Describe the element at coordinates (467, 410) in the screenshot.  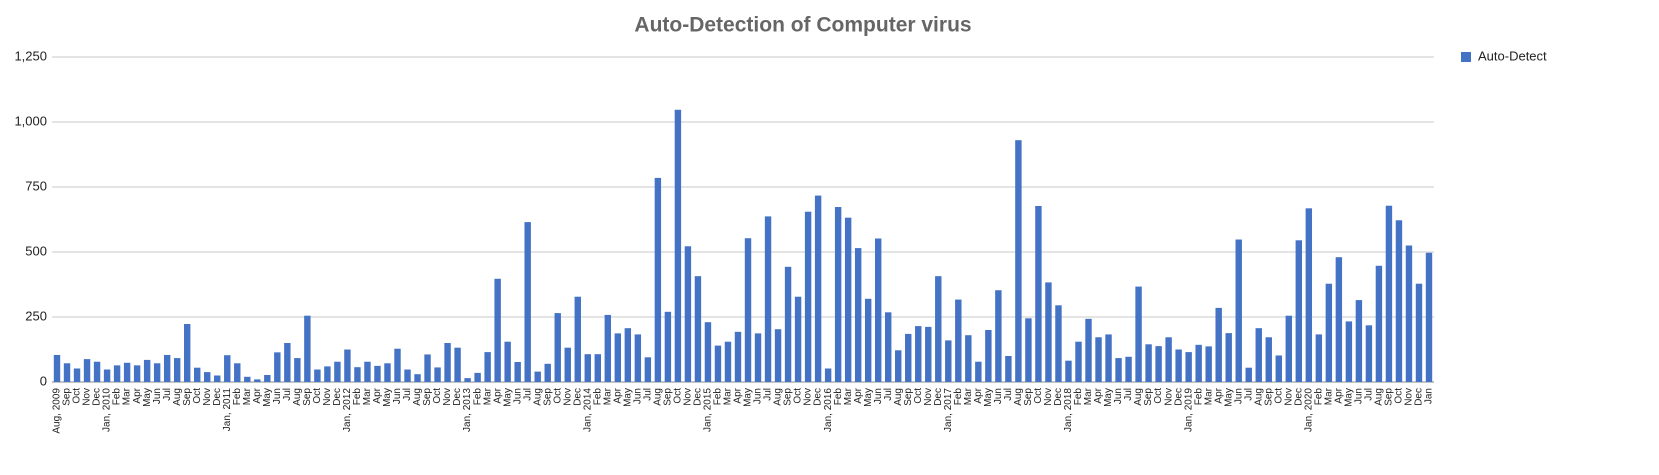
I see `x-tick-label: Jan, 2013` at that location.